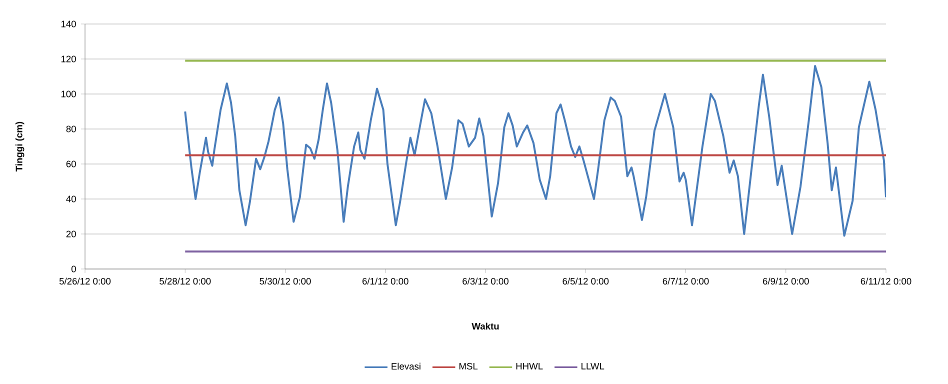  What do you see at coordinates (73, 269) in the screenshot?
I see `y-tick-label: 0` at bounding box center [73, 269].